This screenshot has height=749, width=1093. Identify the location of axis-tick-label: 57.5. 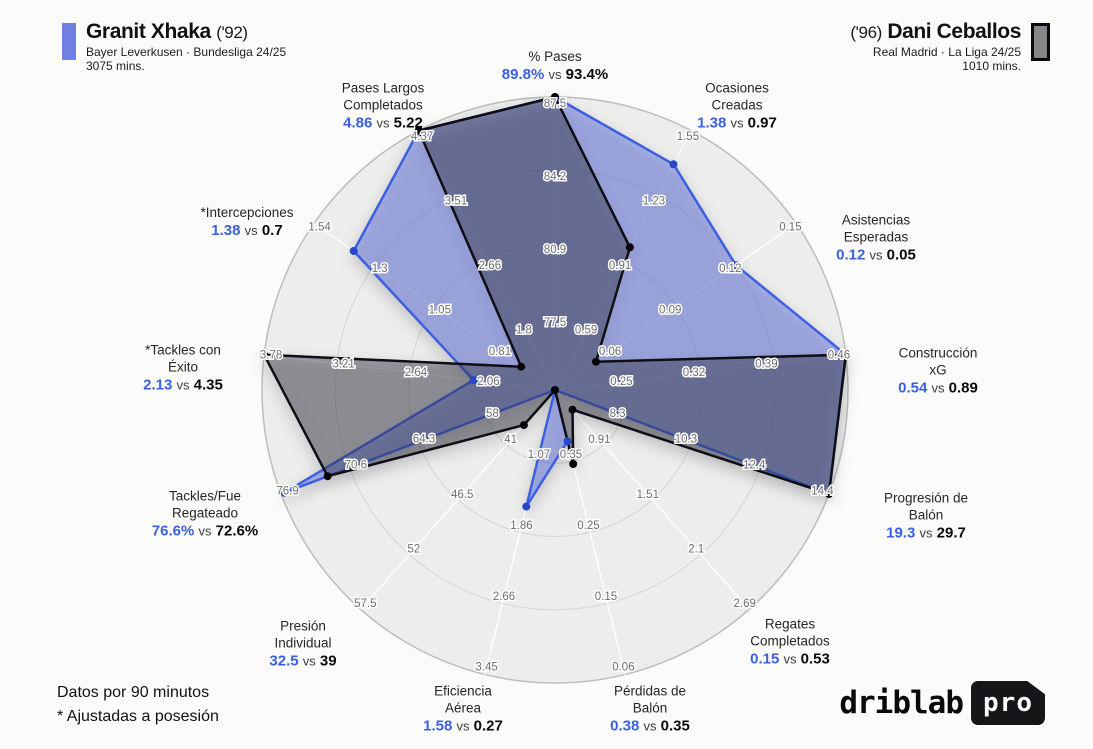
(365, 604).